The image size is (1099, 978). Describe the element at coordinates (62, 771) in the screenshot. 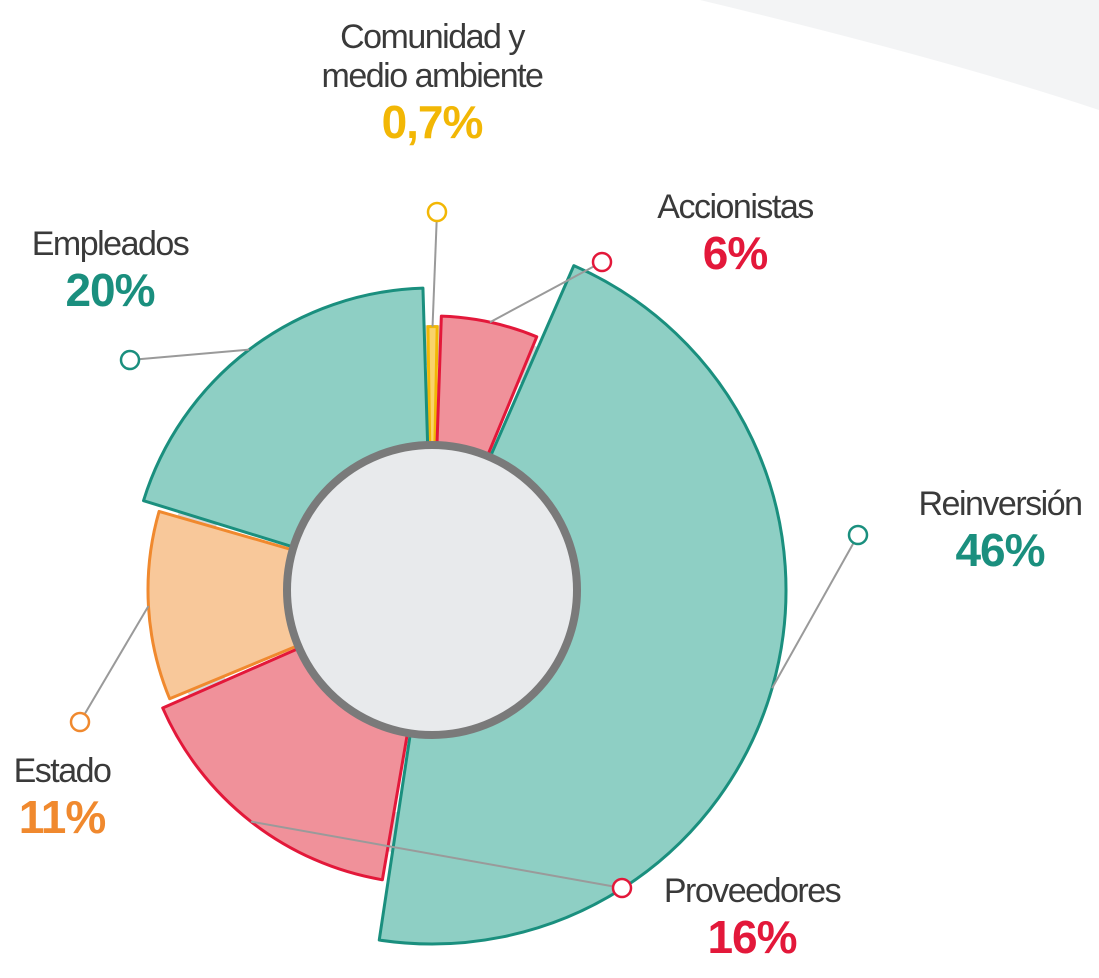

I see `category-label: Estado` at that location.